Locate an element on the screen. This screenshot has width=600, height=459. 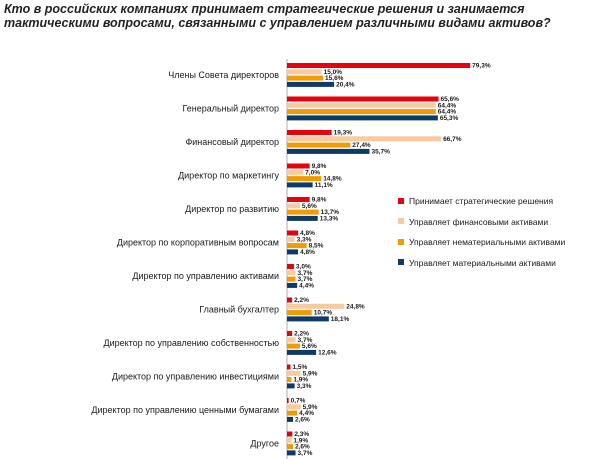
data-label: 10,7% is located at coordinates (323, 313).